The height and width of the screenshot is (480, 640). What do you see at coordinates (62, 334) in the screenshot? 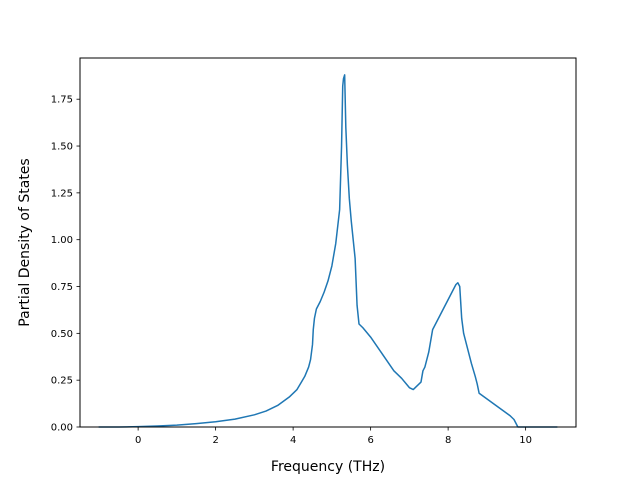
I see `y-tick-label: 0.50` at bounding box center [62, 334].